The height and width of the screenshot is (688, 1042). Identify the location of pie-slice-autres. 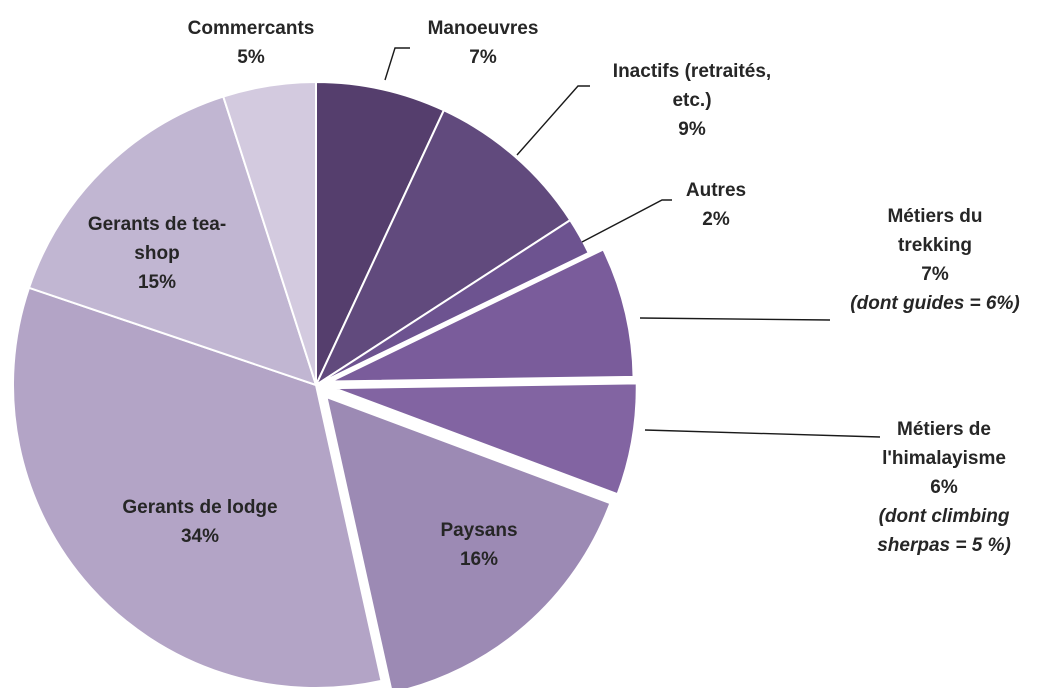
(453, 302).